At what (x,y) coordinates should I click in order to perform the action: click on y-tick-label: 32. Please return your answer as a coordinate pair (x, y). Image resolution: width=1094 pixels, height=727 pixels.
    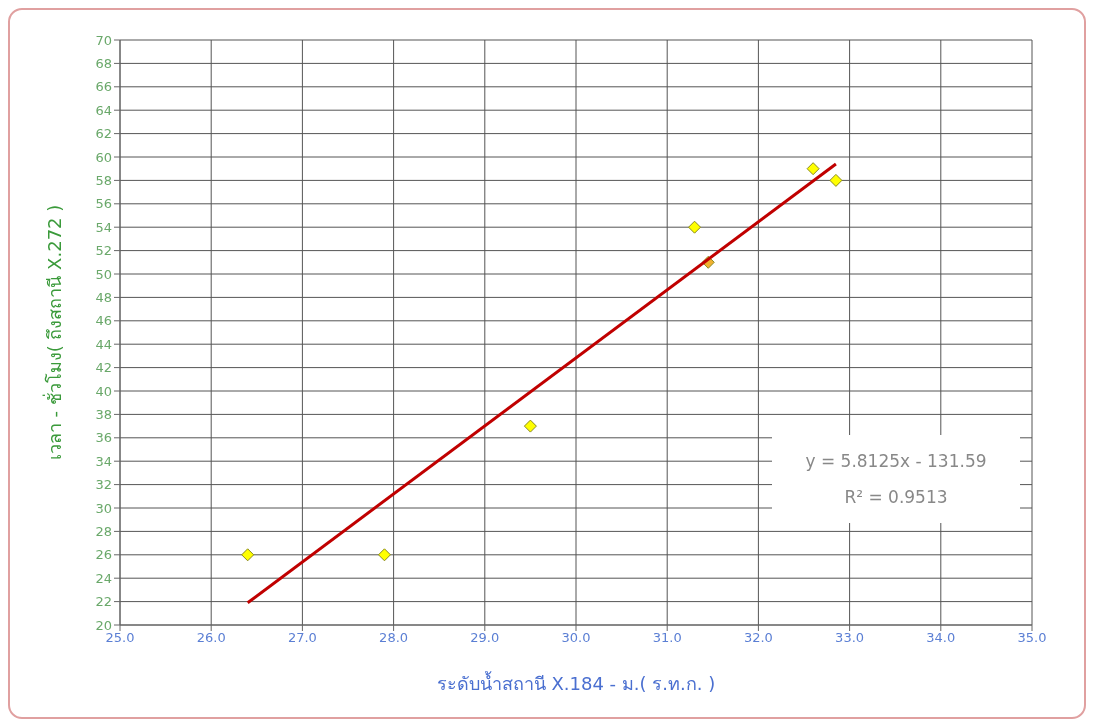
    Looking at the image, I should click on (103, 485).